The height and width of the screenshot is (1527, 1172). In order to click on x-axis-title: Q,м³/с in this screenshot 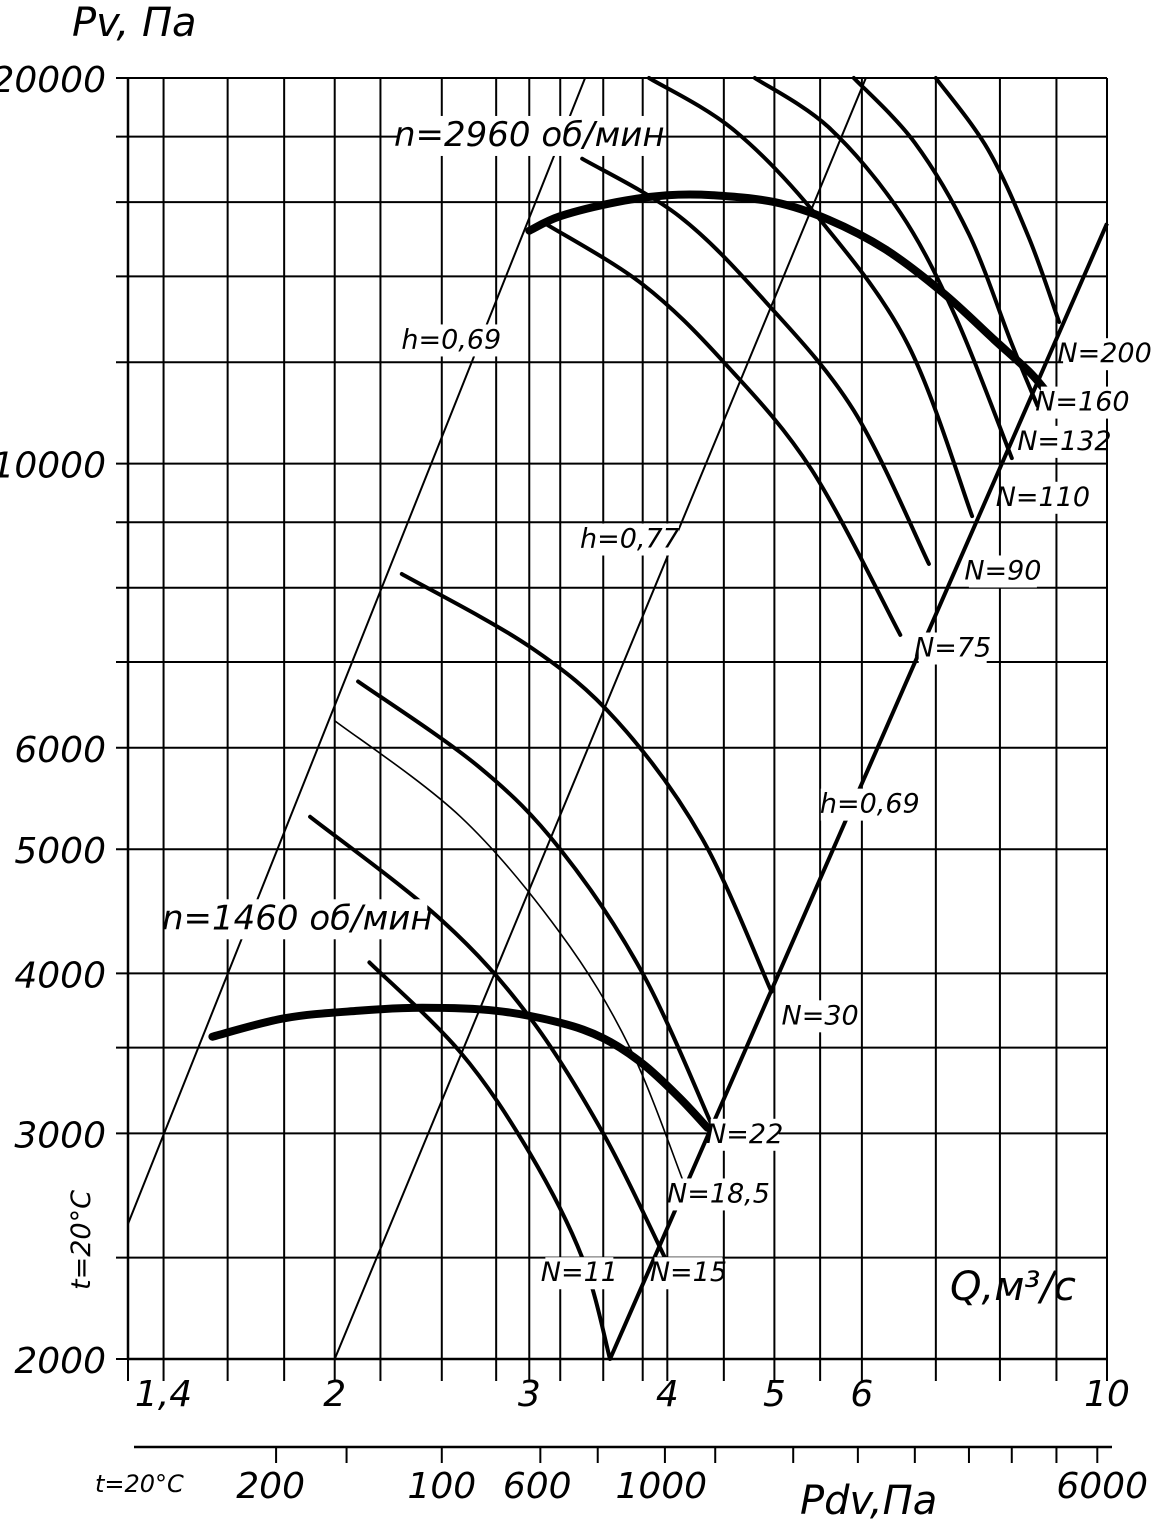, I will do `click(1013, 1287)`.